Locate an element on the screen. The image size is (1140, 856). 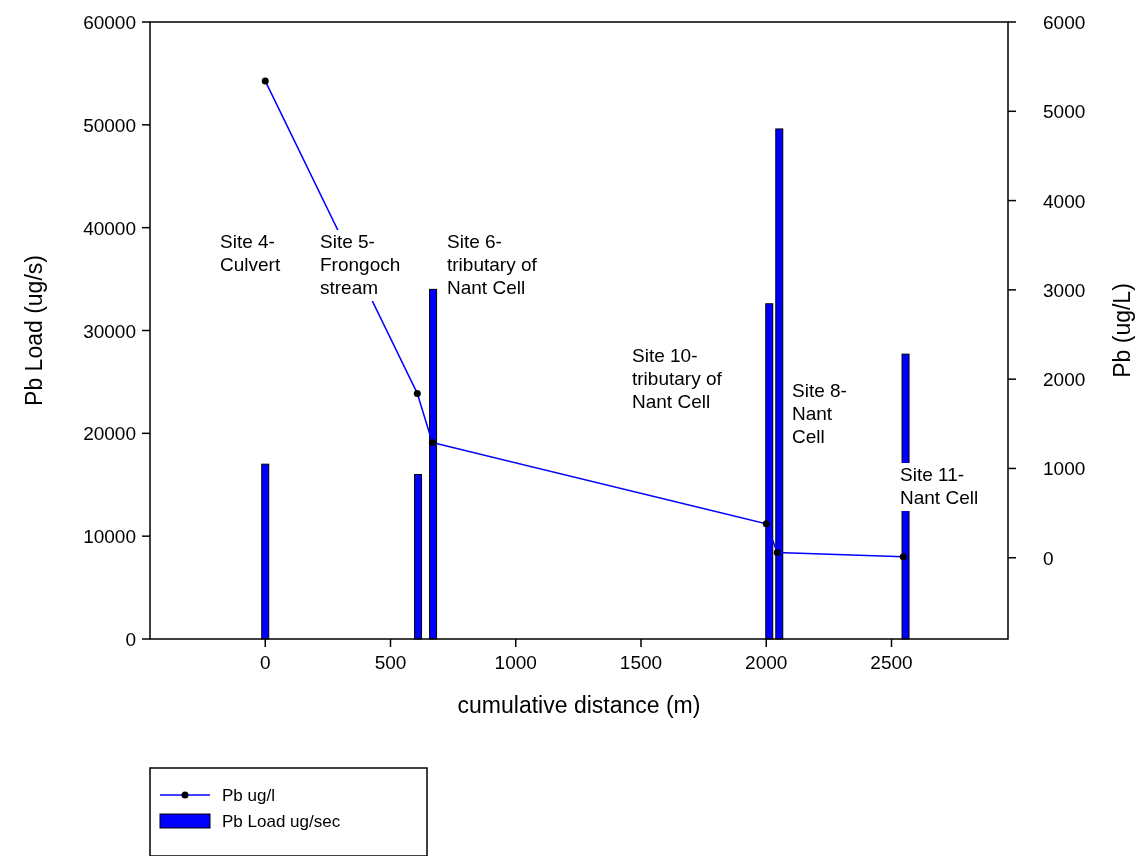
x-tick-label: 1000 is located at coordinates (515, 662).